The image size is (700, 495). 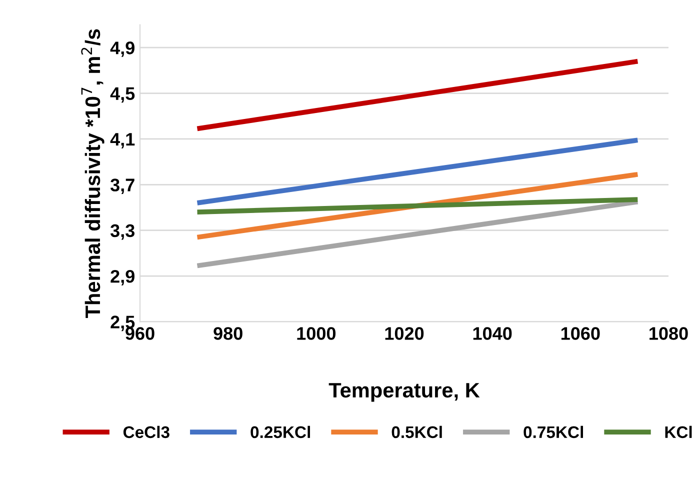 I want to click on y-axis-title: Thermal diffusivity *10$^{7}$, m$^{2}$/s, so click(x=92, y=173).